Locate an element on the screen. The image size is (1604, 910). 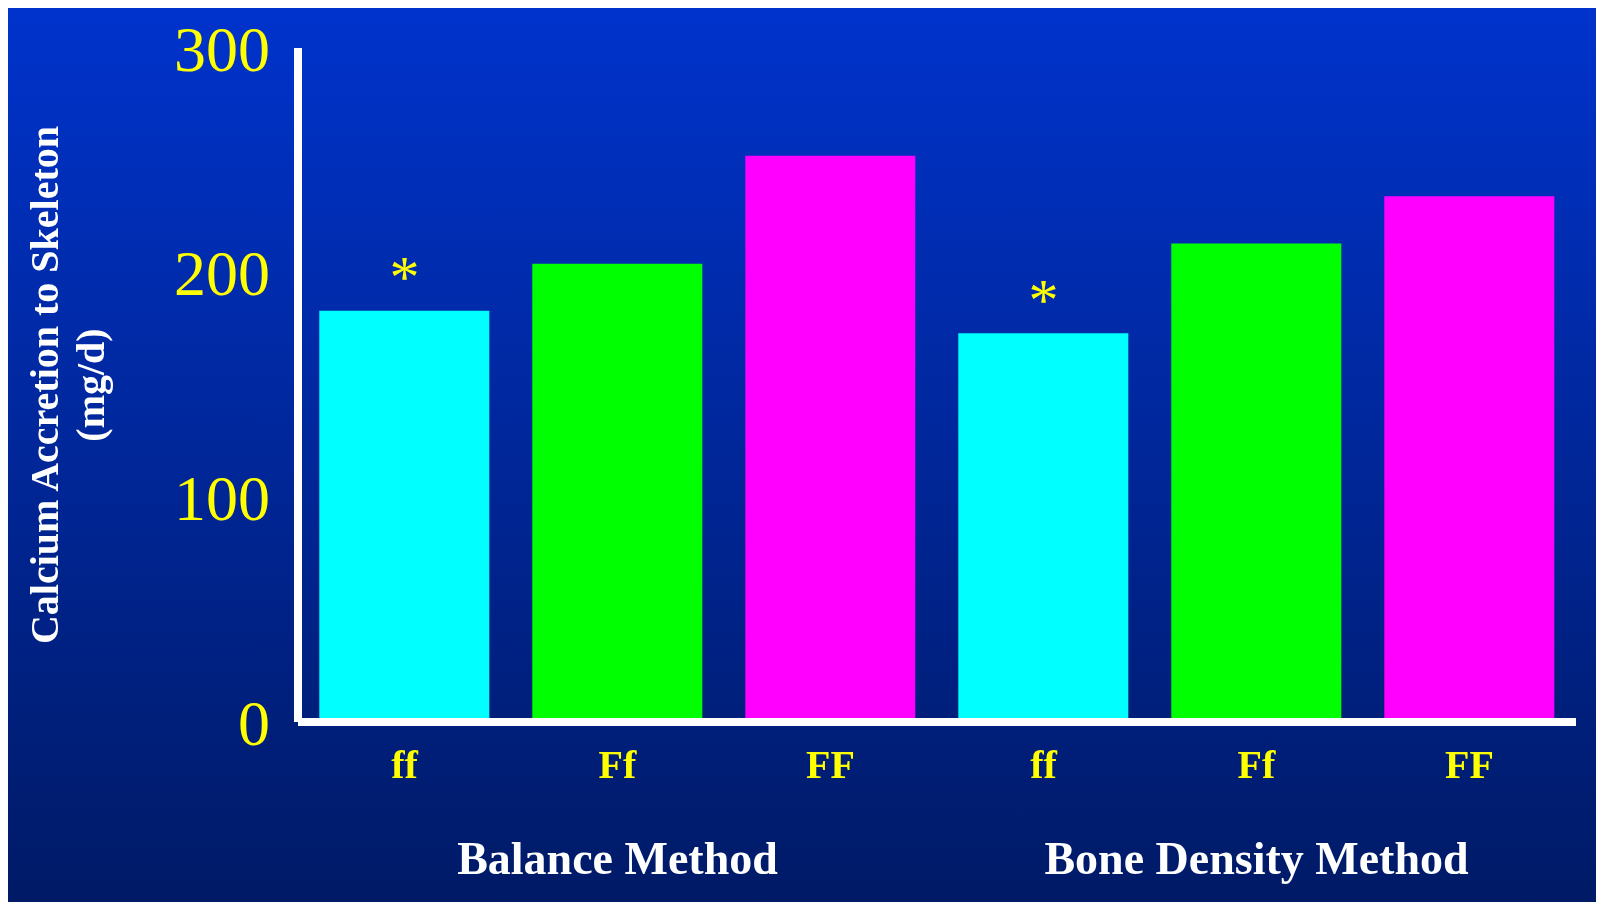
y-tick-label: 100 is located at coordinates (222, 499).